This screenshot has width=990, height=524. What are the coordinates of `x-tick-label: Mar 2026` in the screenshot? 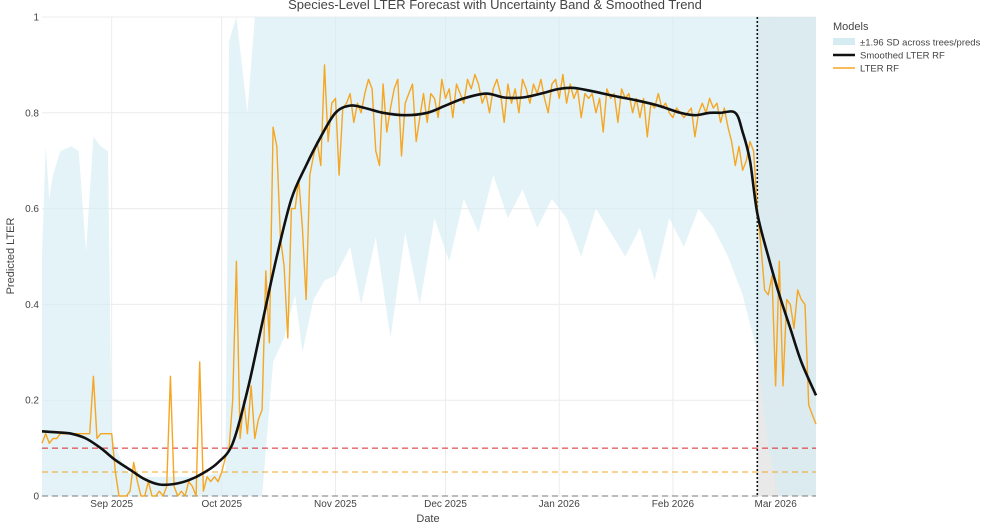 It's located at (776, 504).